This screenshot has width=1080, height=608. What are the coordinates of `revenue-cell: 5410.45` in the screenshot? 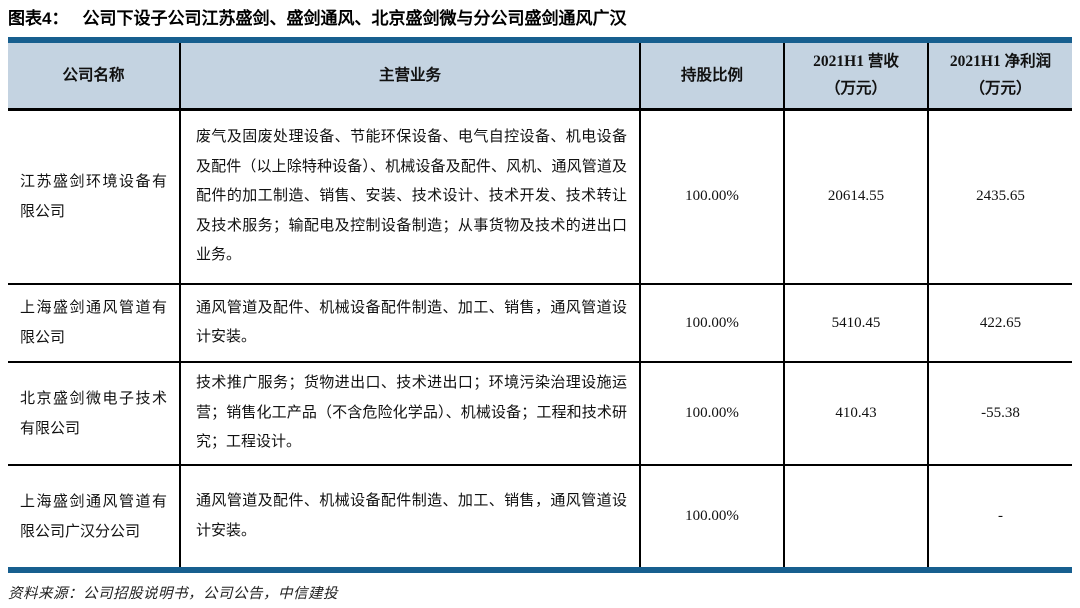 It's located at (856, 323).